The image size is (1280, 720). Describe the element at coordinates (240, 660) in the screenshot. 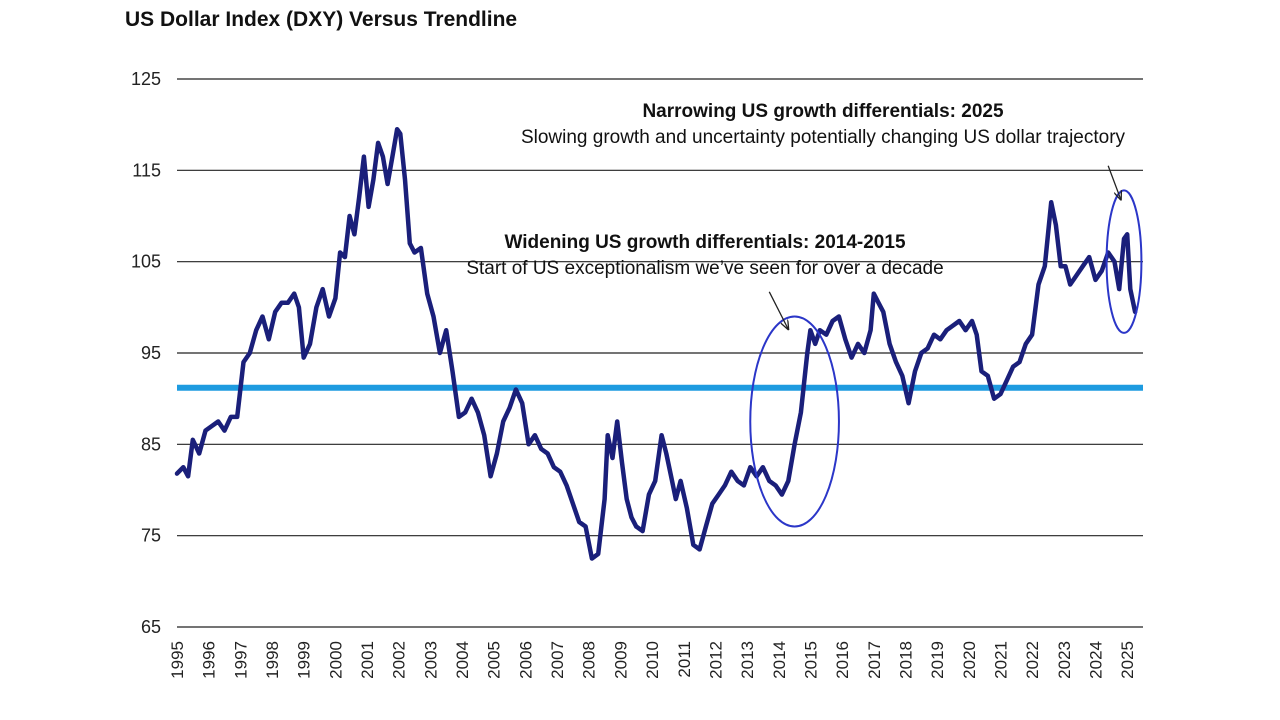

I see `x-tick-label-1997: 1997` at that location.